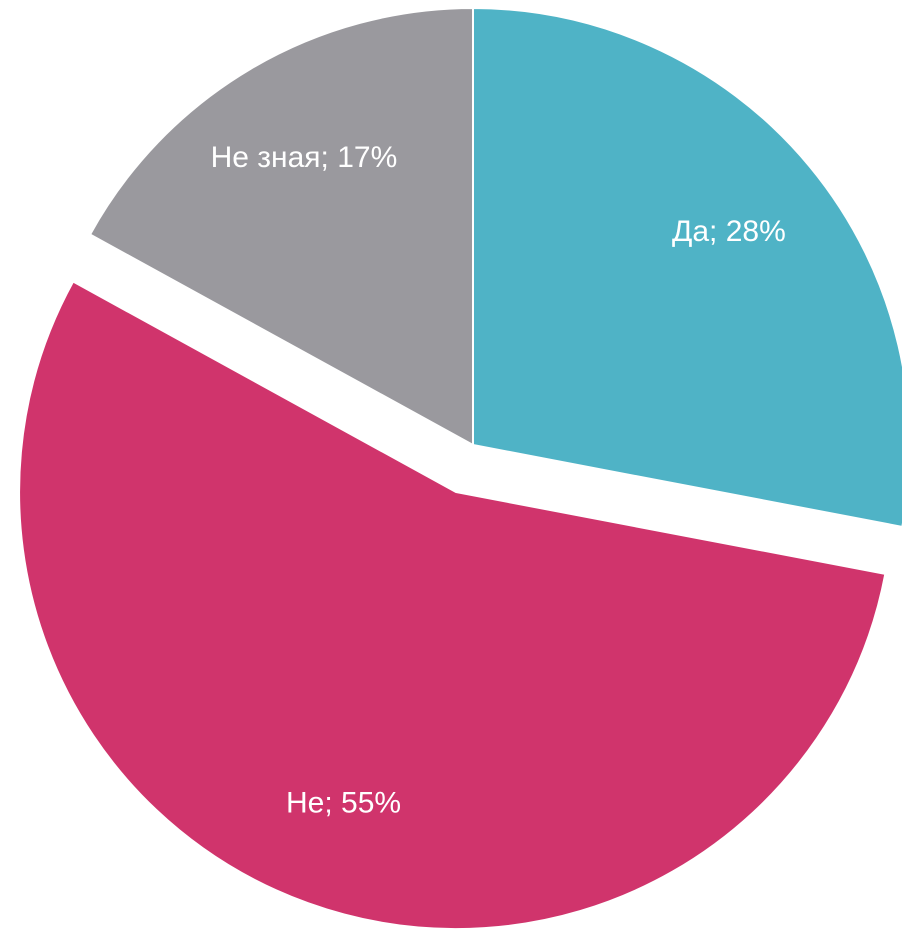 The height and width of the screenshot is (930, 902). I want to click on data-label: Не; 55%, so click(343, 802).